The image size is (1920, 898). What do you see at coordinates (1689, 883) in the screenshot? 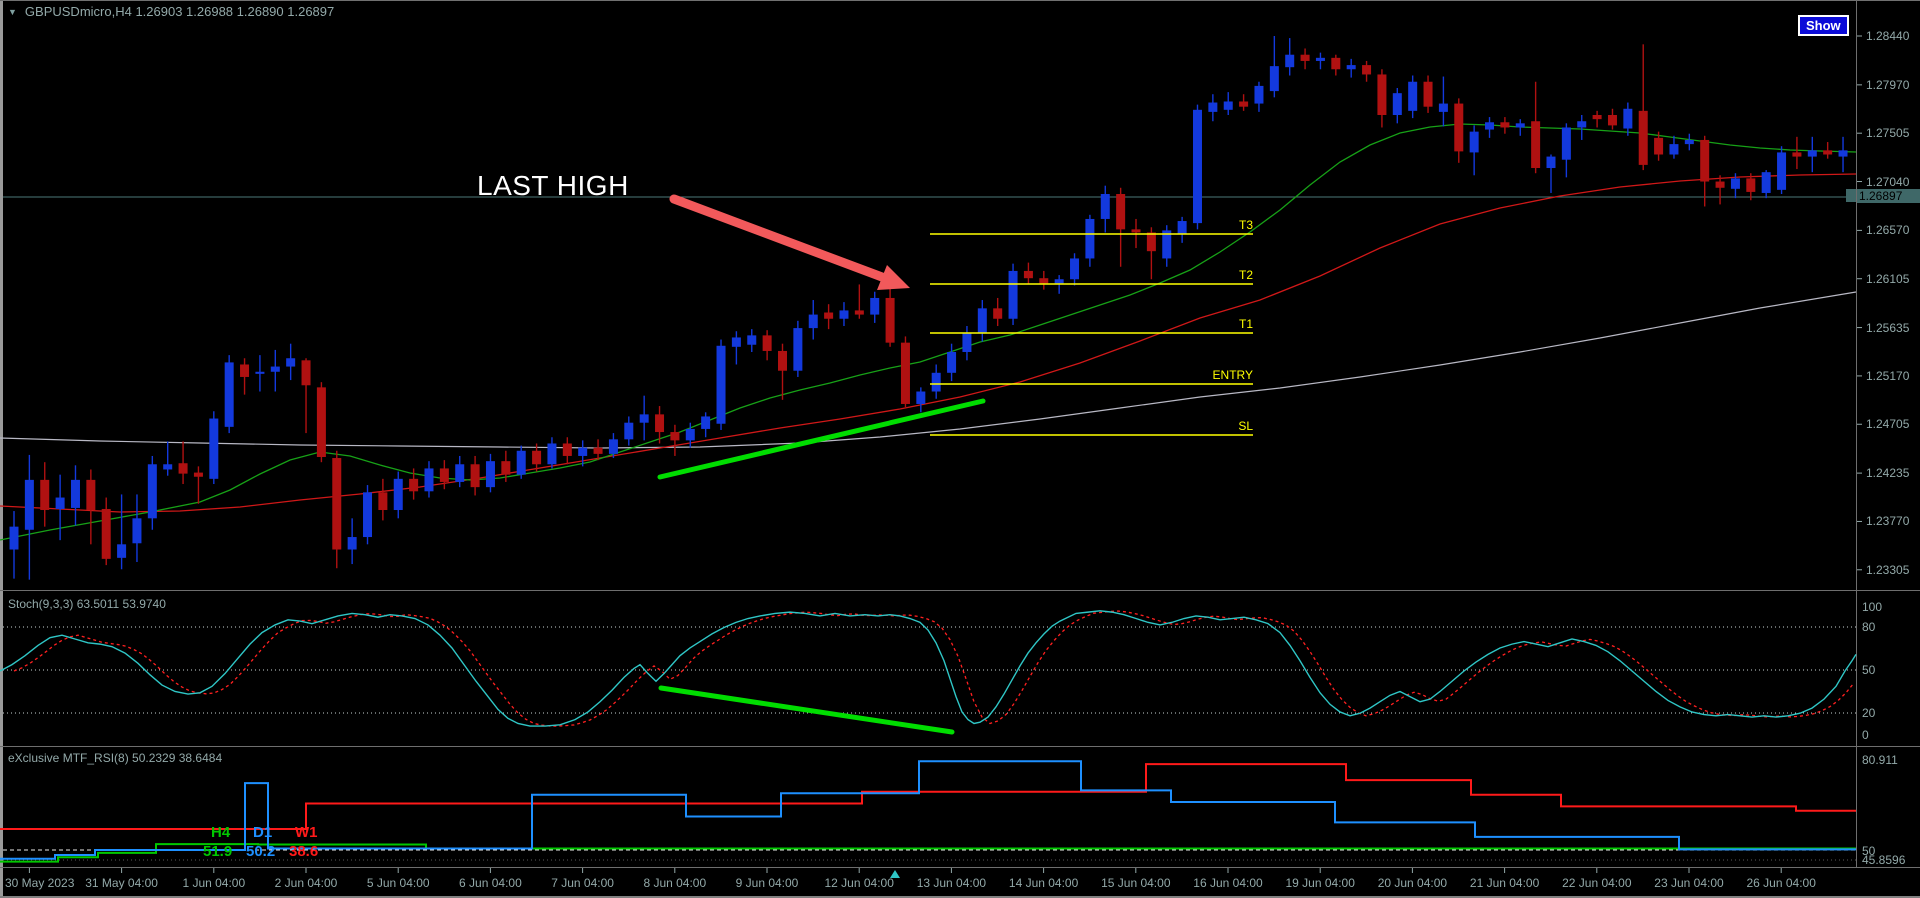
I see `time-label: 23 Jun 04:00` at bounding box center [1689, 883].